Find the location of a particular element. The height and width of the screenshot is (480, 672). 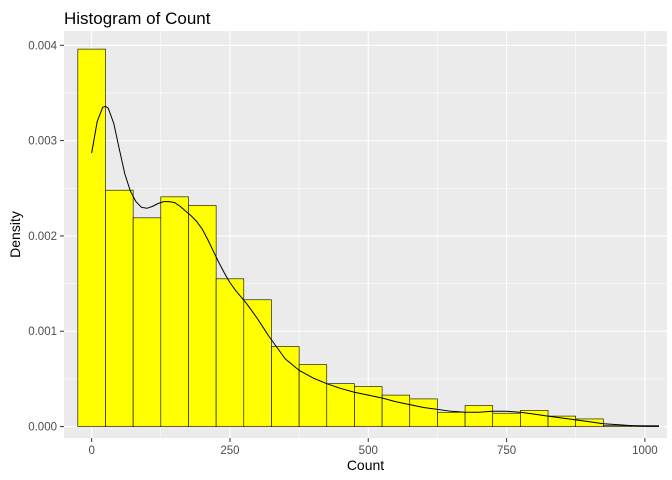

y-tick-label: 0.002 is located at coordinates (42, 237).